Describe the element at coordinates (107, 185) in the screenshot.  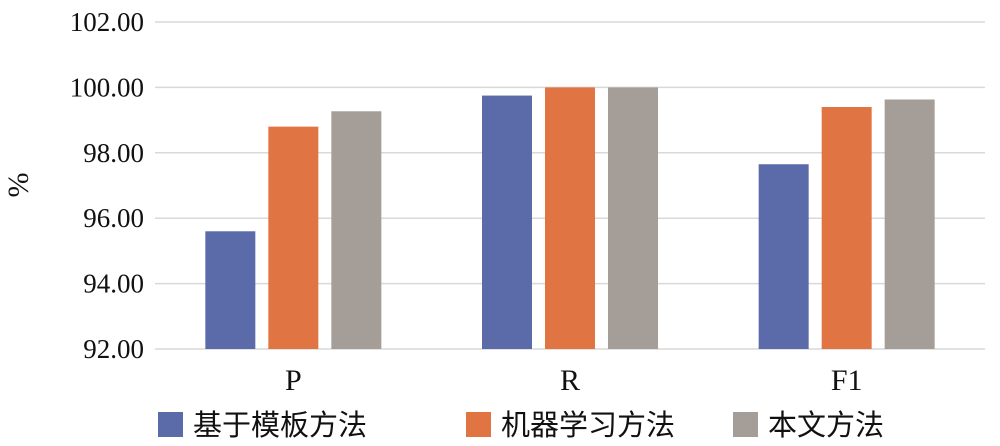
I see `y-axis-tick-labels: 92.00 94.00 96.00 98.00 100.00 102.00` at that location.